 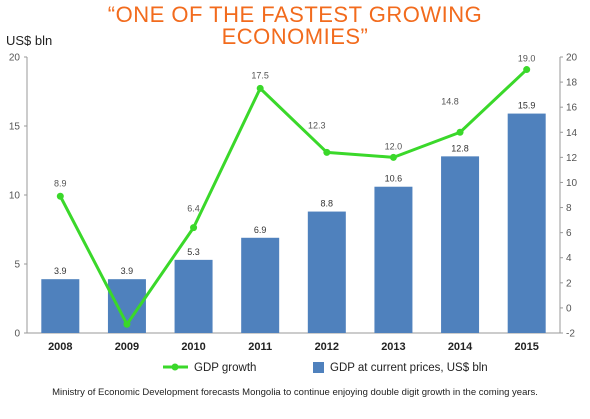 What do you see at coordinates (460, 347) in the screenshot?
I see `x-axis-category-label: 2014` at bounding box center [460, 347].